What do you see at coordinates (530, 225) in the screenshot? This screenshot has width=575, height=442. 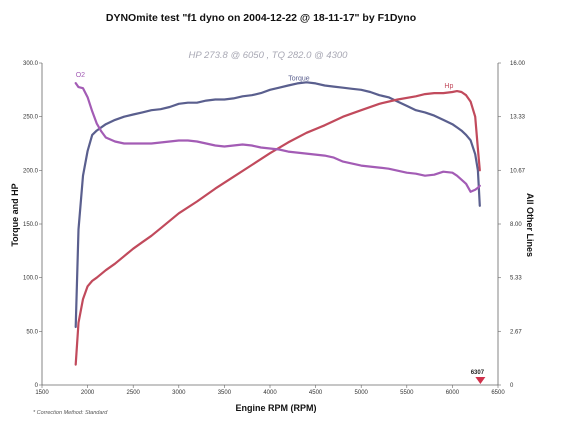 I see `y-axis-label-right: All Other Lines` at bounding box center [530, 225].